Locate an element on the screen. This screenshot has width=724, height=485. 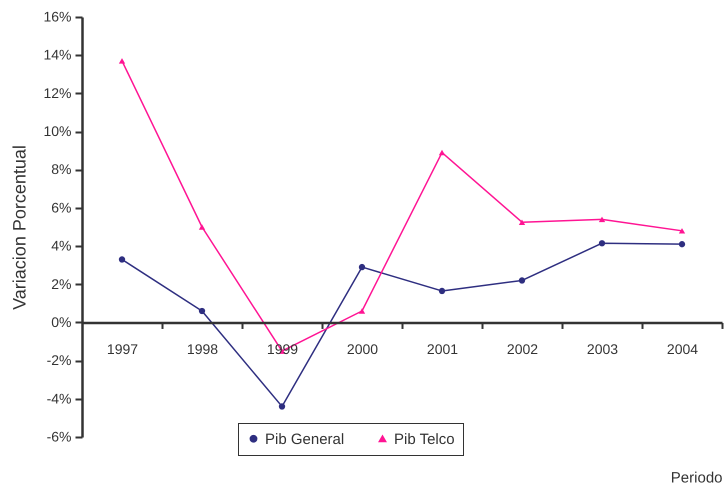
y-tick-label: 8% is located at coordinates (61, 169).